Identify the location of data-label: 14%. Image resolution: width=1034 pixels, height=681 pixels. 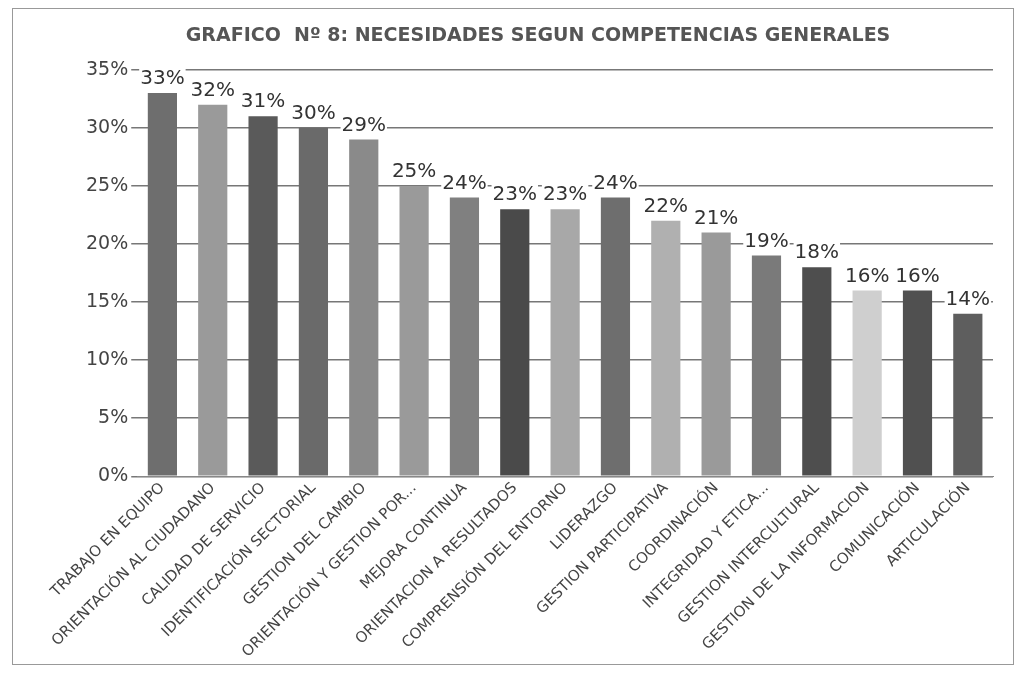
(968, 297).